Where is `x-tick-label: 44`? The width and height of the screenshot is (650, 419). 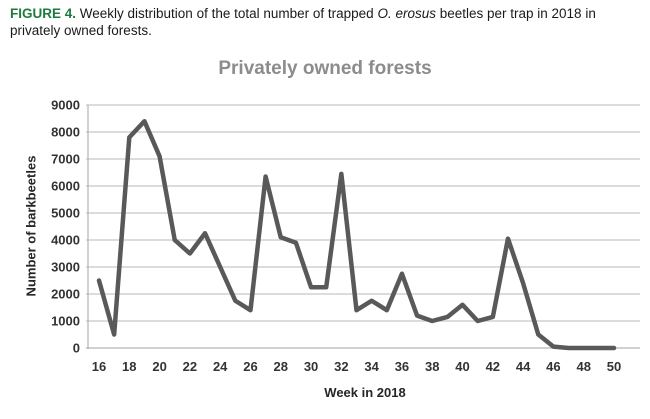 x-tick-label: 44 is located at coordinates (523, 366).